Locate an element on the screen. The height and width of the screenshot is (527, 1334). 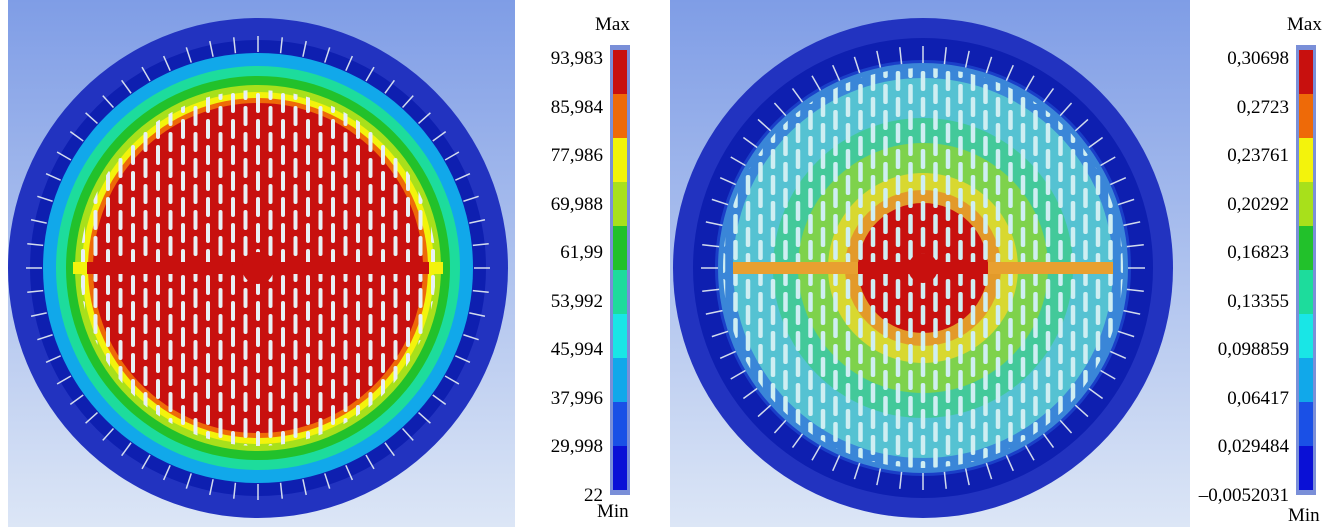
left-legend-max-label: Max is located at coordinates (612, 24).